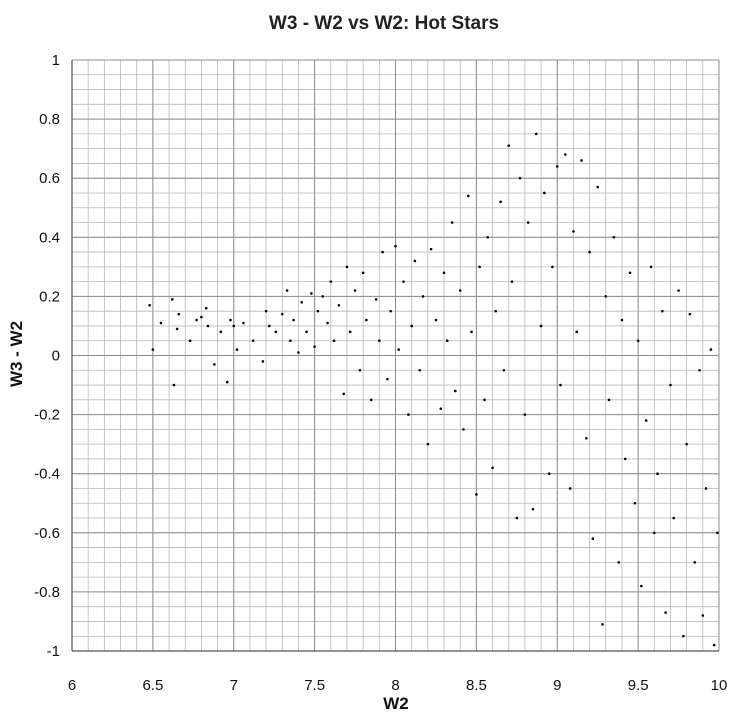 The height and width of the screenshot is (717, 750). Describe the element at coordinates (719, 685) in the screenshot. I see `x-tick-label: 10` at that location.